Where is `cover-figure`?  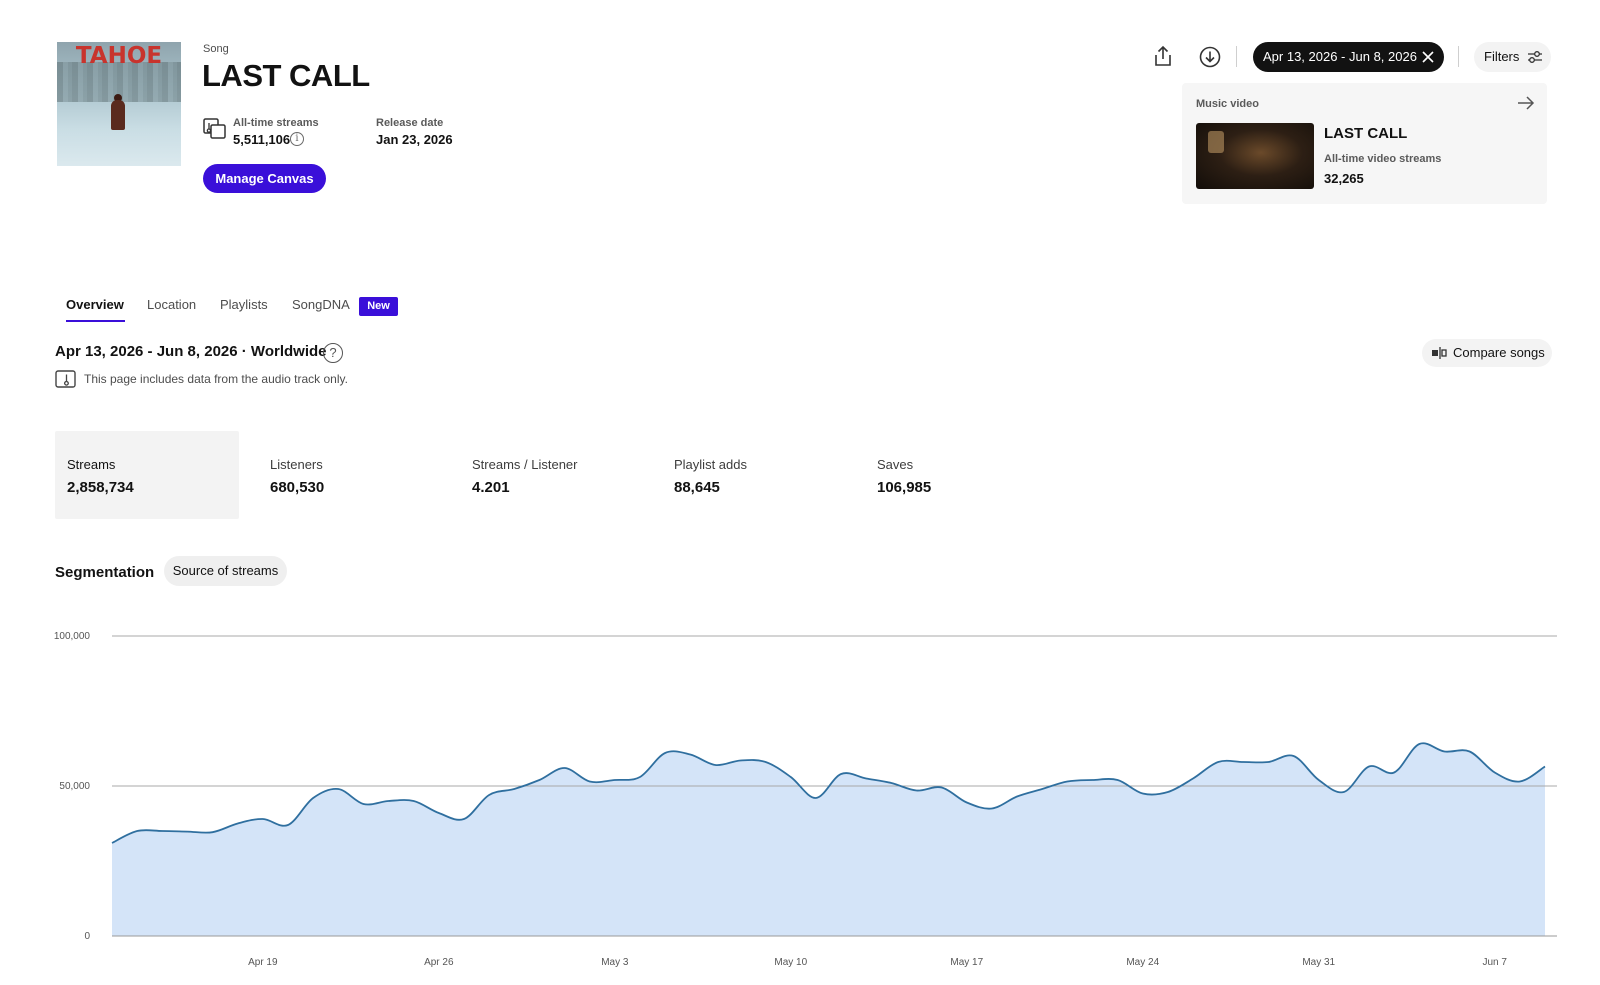
cover-figure is located at coordinates (118, 115).